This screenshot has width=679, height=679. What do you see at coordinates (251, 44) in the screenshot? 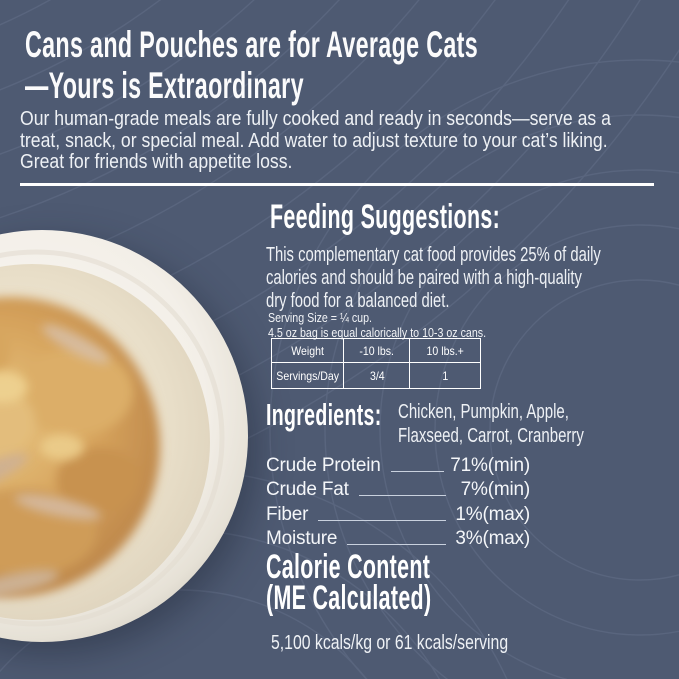
I see `headline-line-1: Cans and Pouches are for Average Cats` at bounding box center [251, 44].